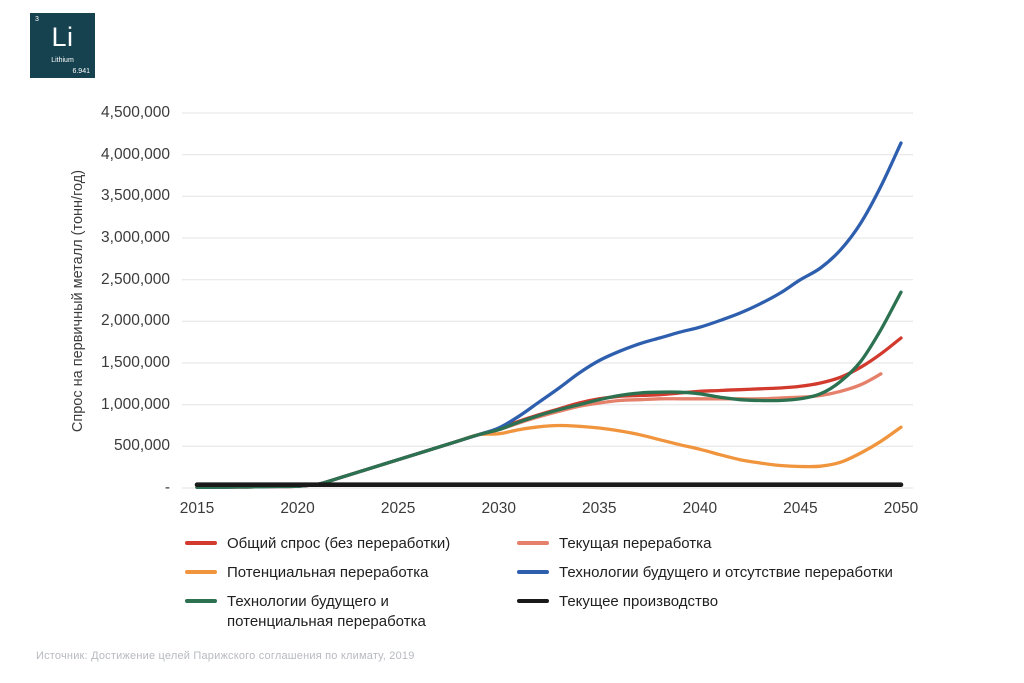 This screenshot has height=683, width=1024. I want to click on legend-swatch-current-recycling, so click(533, 543).